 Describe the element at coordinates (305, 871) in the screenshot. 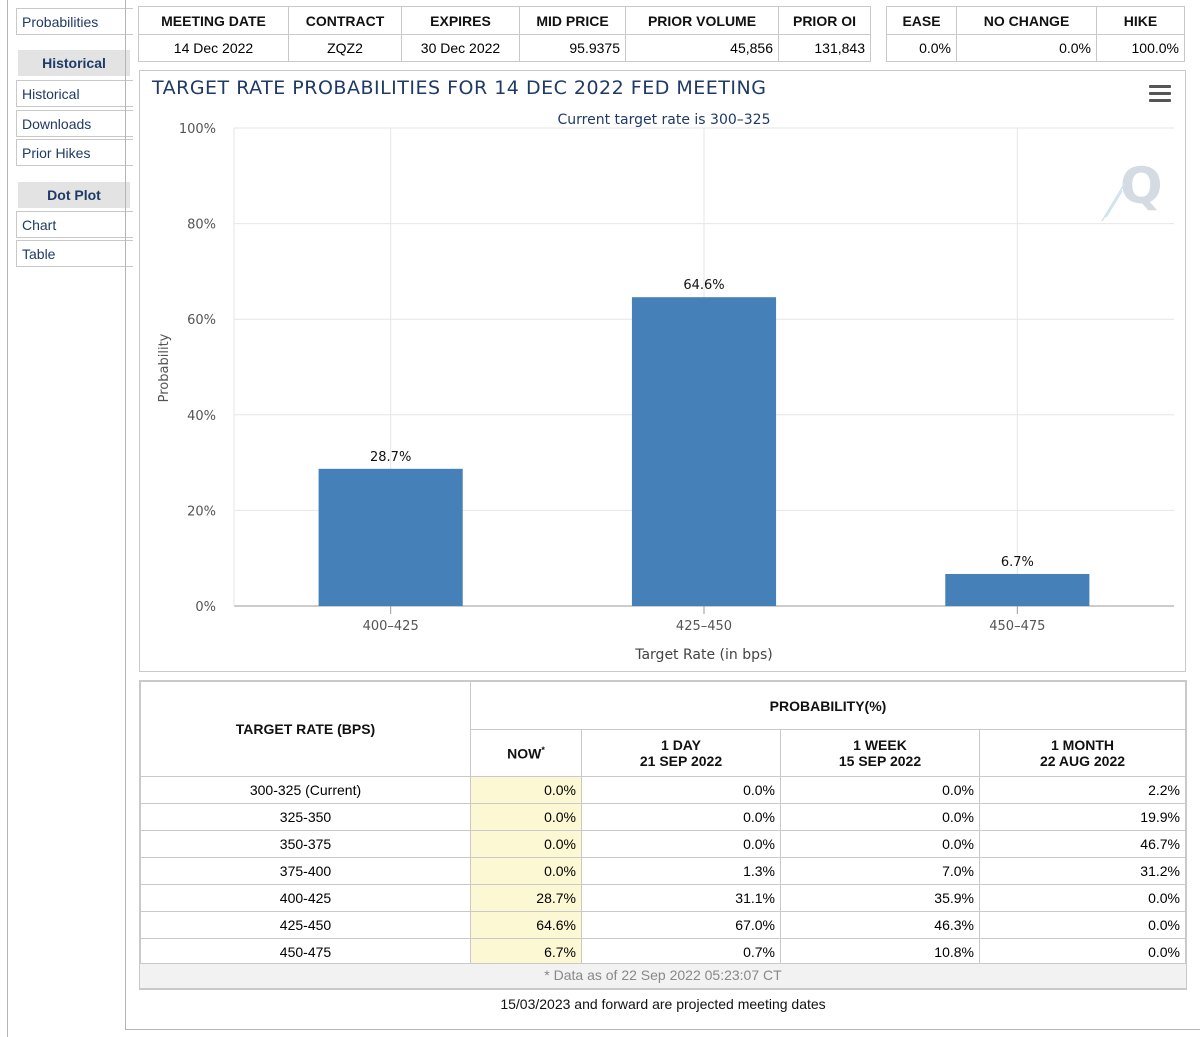

I see `rate-cell: 375-400` at that location.